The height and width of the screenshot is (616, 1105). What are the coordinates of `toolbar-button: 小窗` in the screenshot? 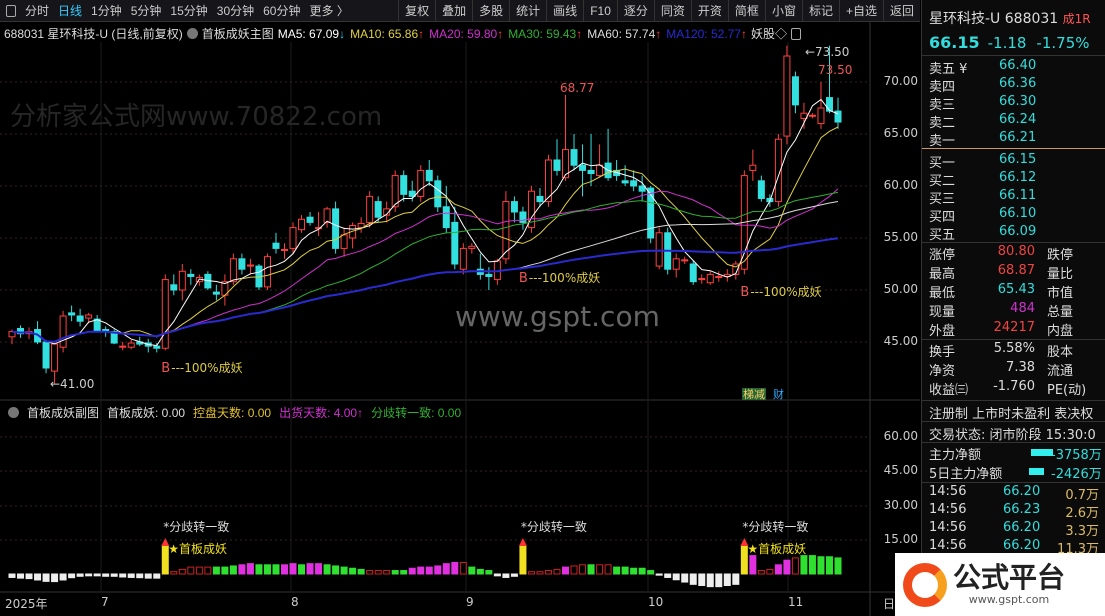 It's located at (783, 11).